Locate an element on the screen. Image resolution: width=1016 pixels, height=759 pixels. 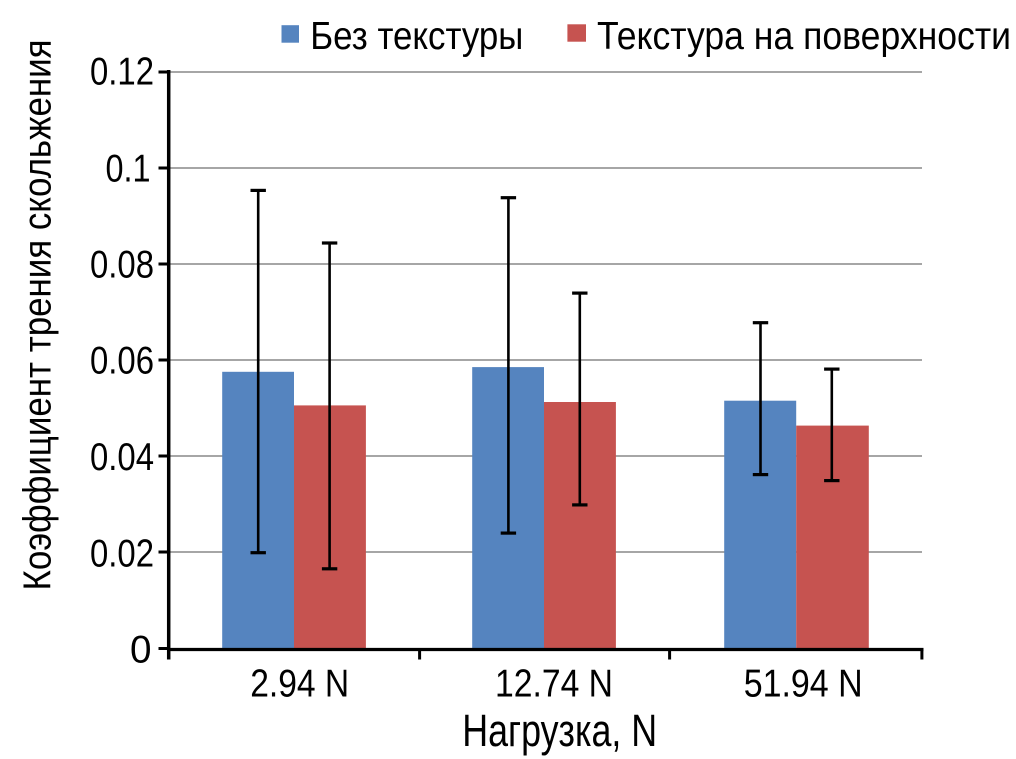
svg-text: Нагрузка, N is located at coordinates (559, 730).